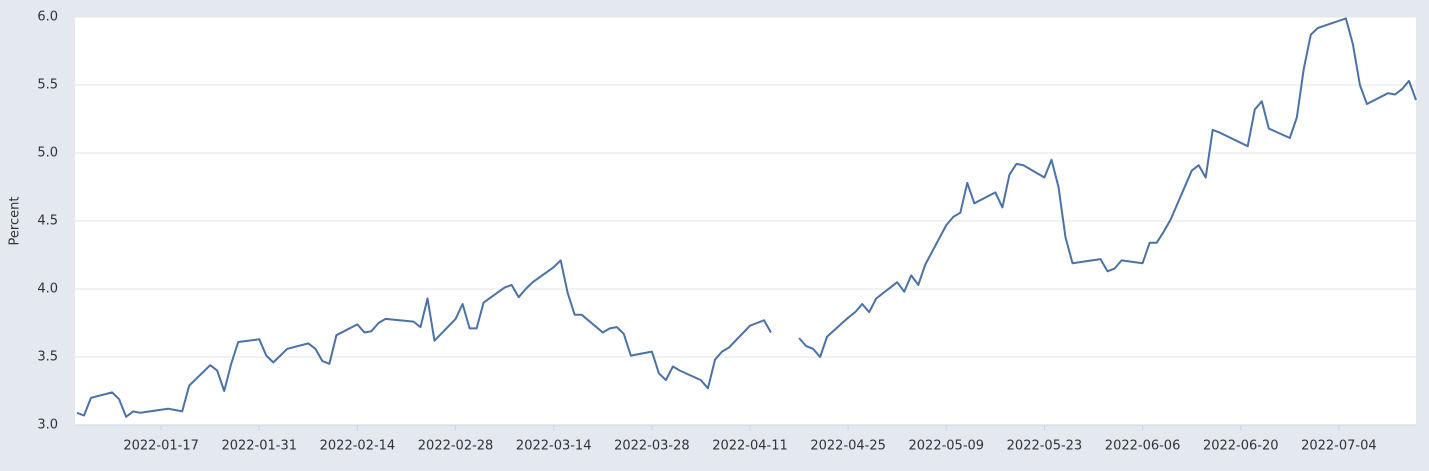 The image size is (1429, 471). What do you see at coordinates (1241, 446) in the screenshot?
I see `x-tick-label: 2022-06-20` at bounding box center [1241, 446].